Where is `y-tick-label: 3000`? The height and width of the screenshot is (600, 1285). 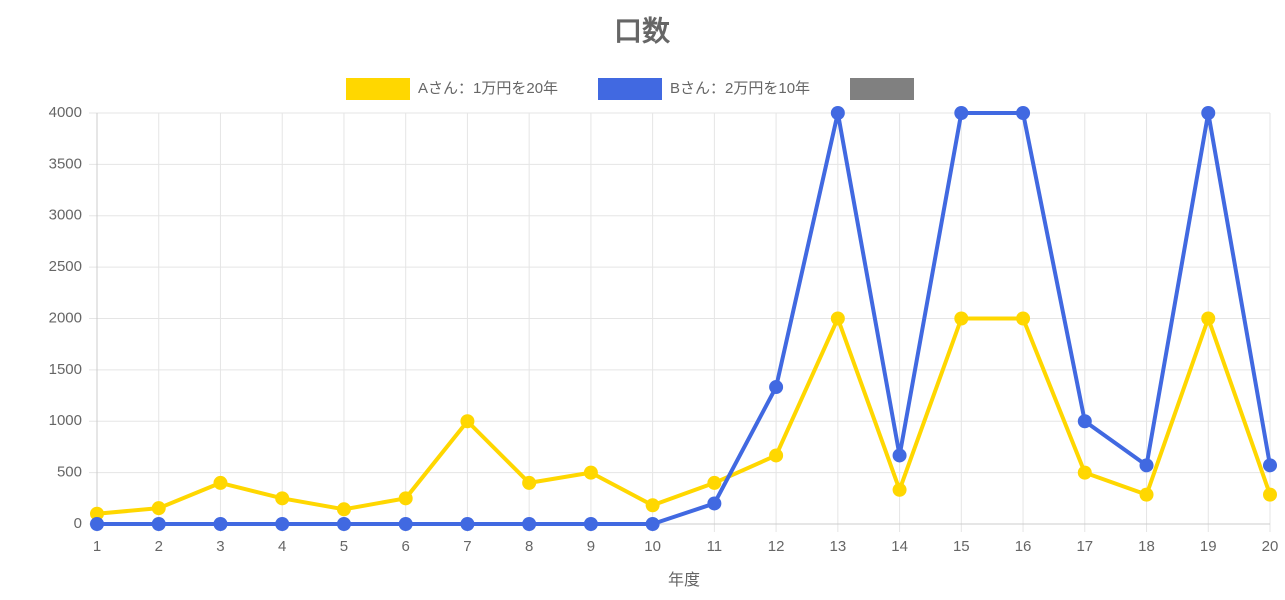 y-tick-label: 3000 is located at coordinates (65, 215).